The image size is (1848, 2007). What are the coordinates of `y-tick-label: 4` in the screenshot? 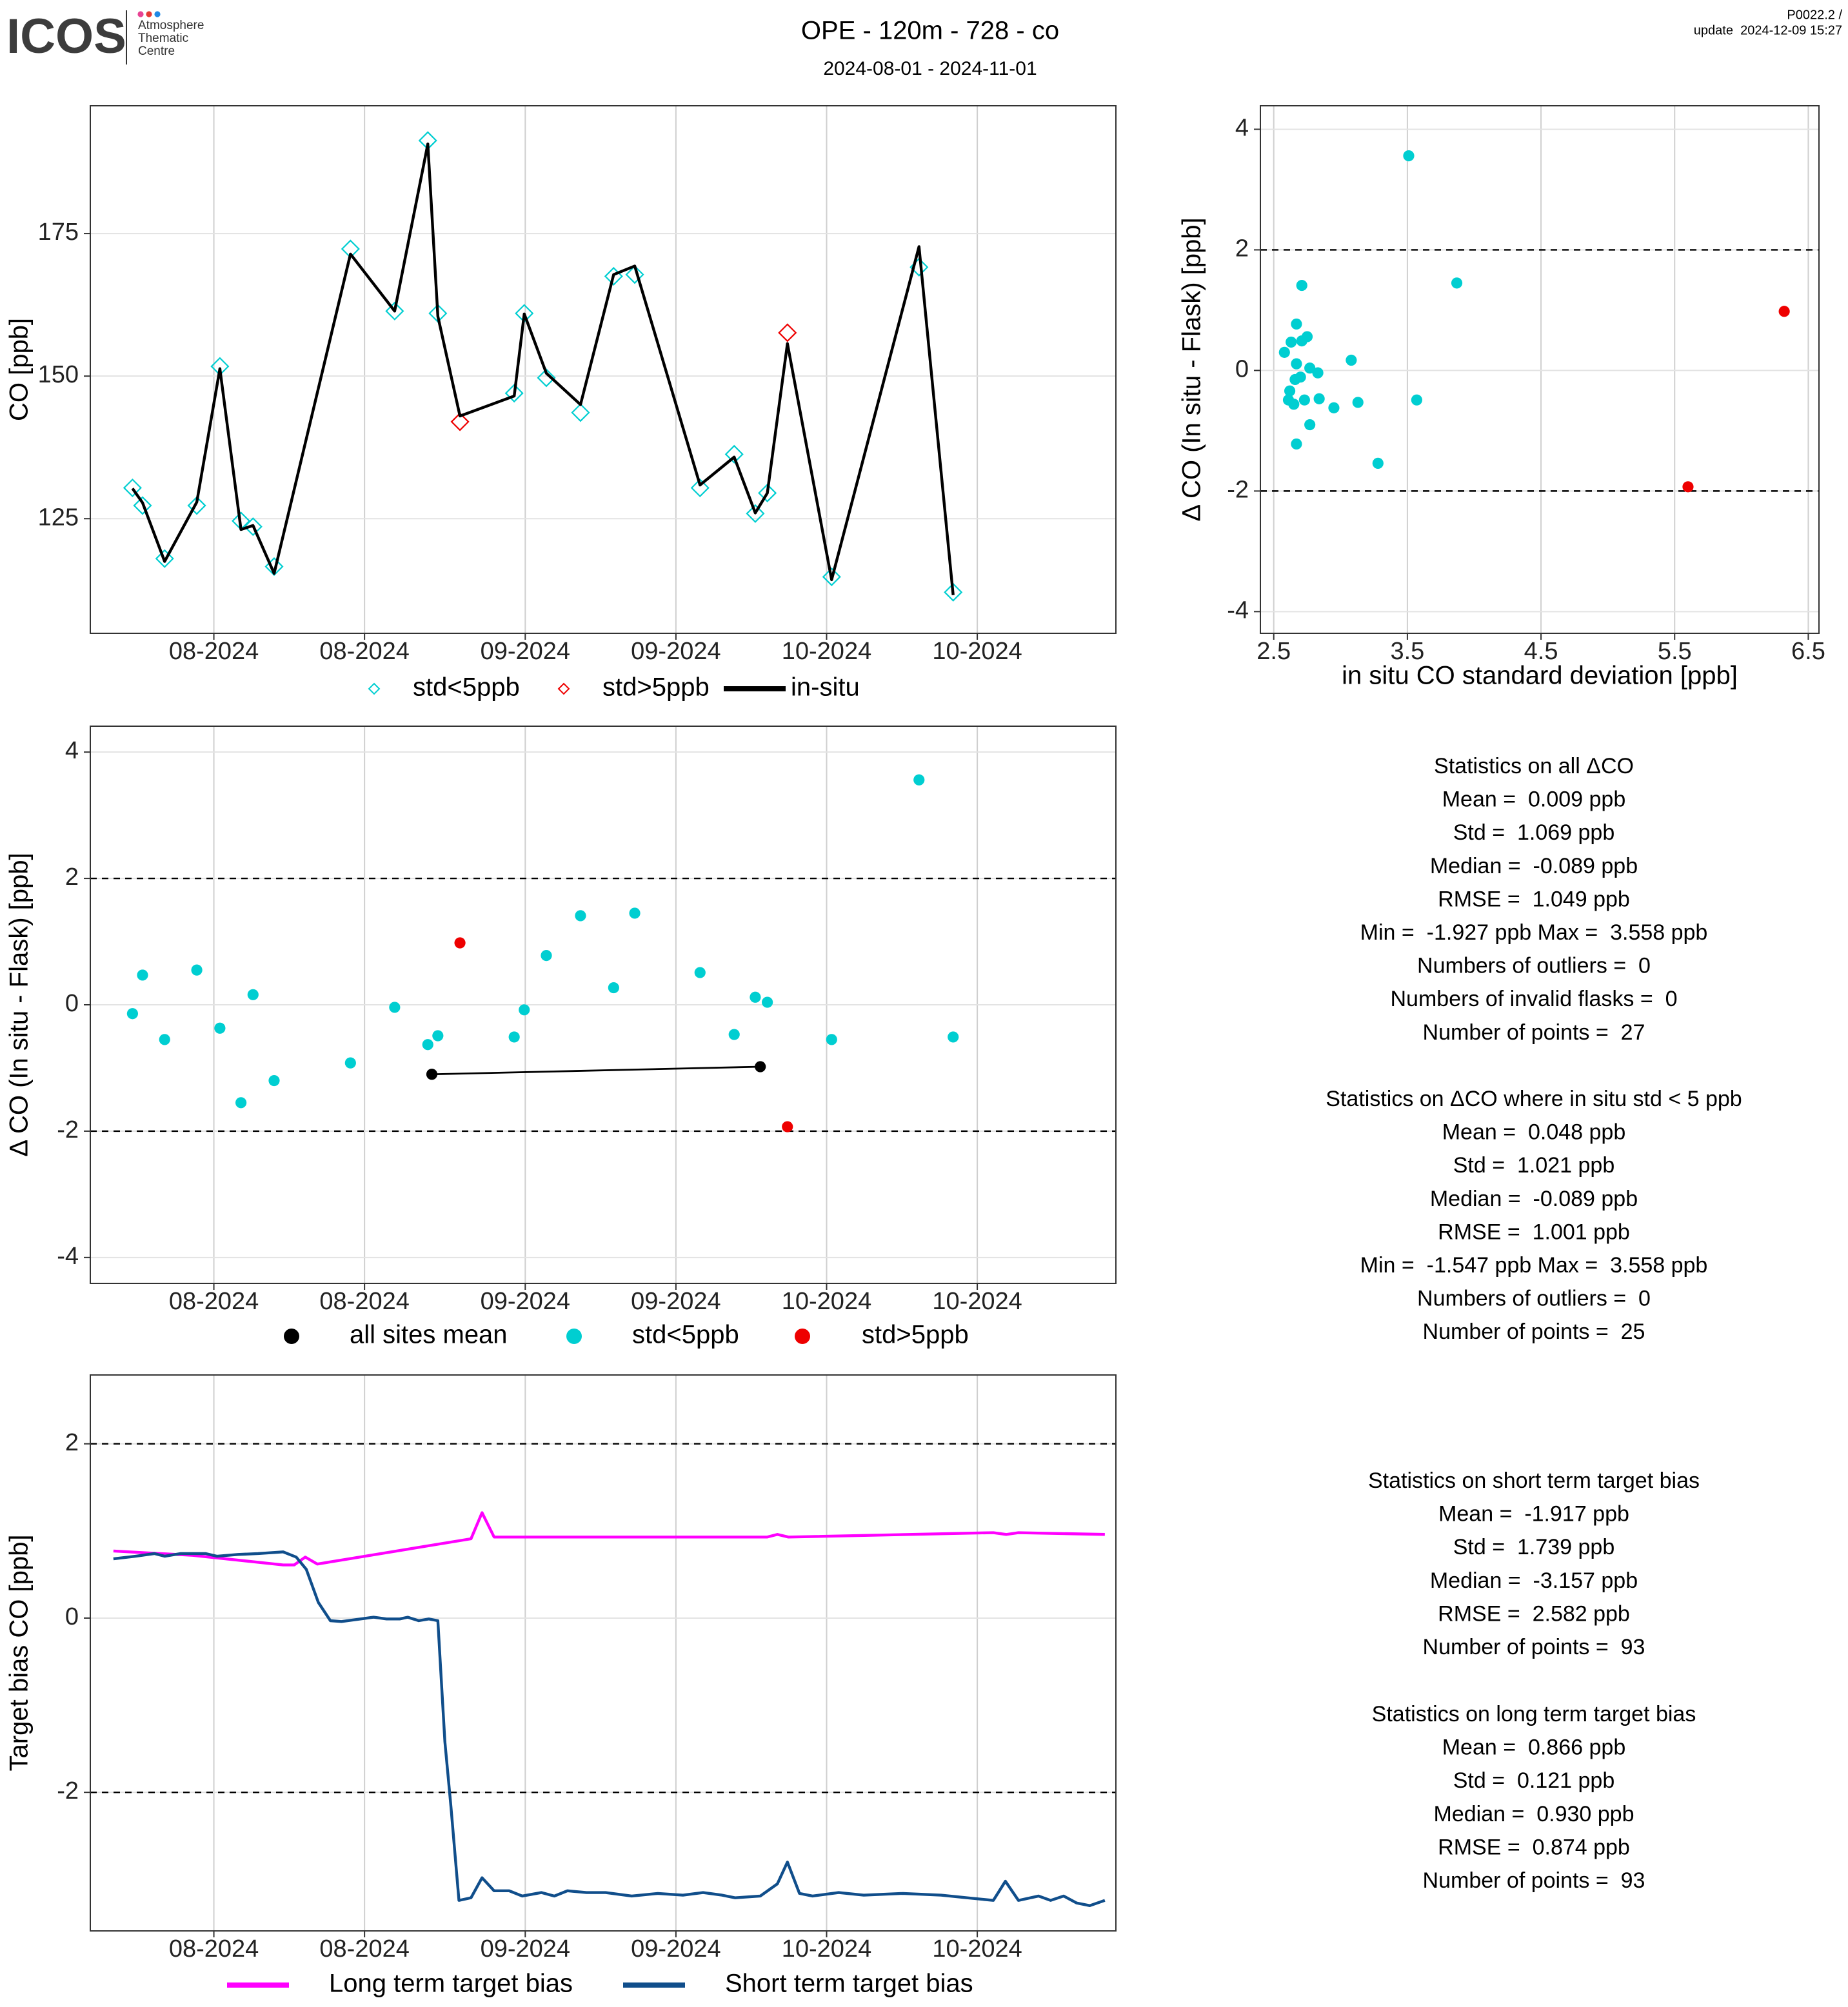 It's located at (1242, 127).